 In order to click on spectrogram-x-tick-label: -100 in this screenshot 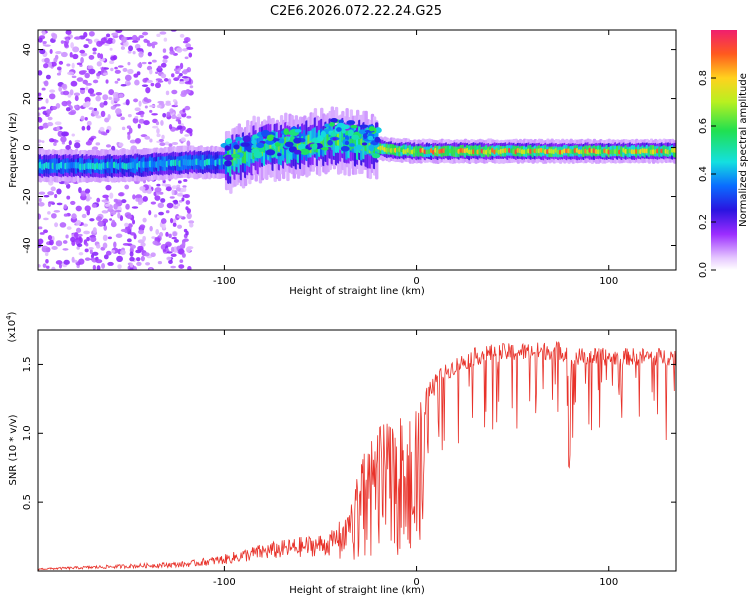, I will do `click(224, 281)`.